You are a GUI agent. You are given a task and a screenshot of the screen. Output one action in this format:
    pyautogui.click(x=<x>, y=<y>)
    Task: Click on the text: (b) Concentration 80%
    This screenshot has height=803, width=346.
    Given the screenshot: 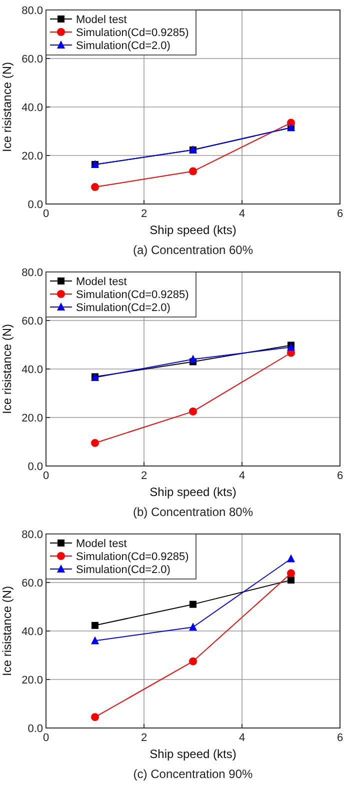 What is the action you would take?
    pyautogui.click(x=193, y=512)
    